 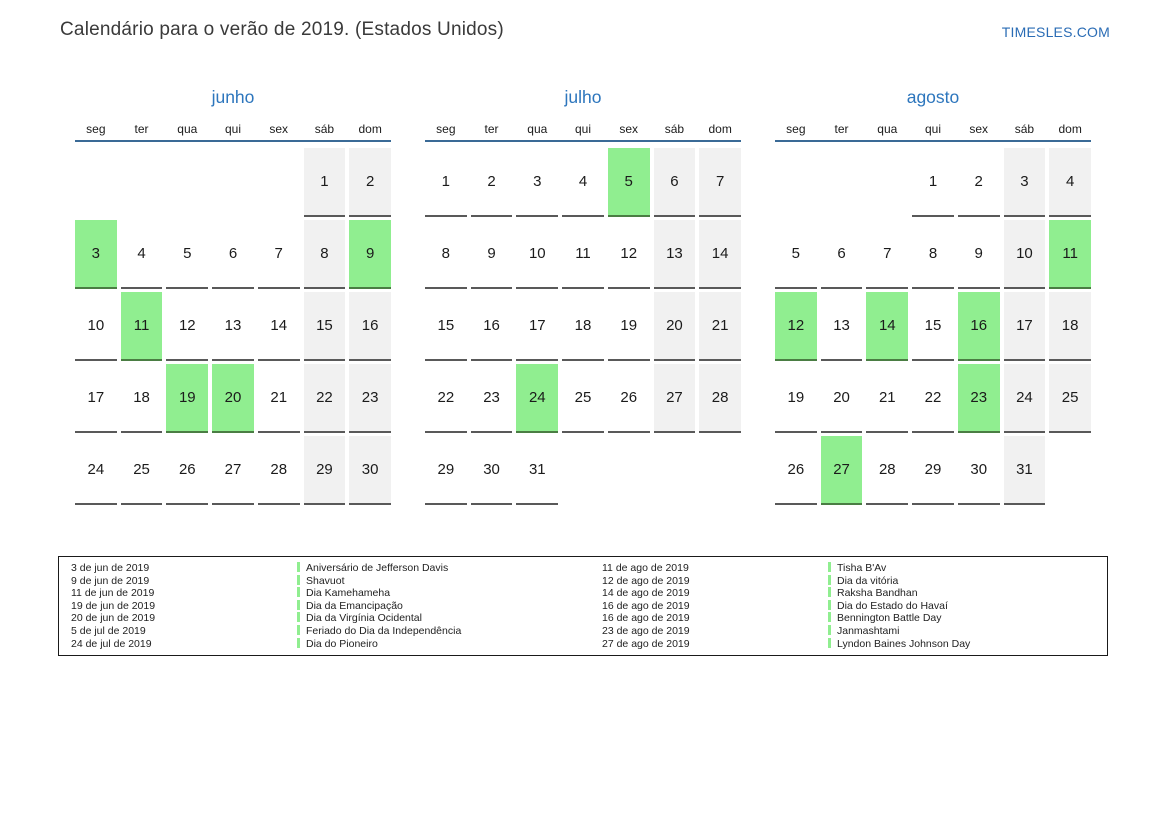 I want to click on legend-holiday: Shavuot, so click(x=379, y=581).